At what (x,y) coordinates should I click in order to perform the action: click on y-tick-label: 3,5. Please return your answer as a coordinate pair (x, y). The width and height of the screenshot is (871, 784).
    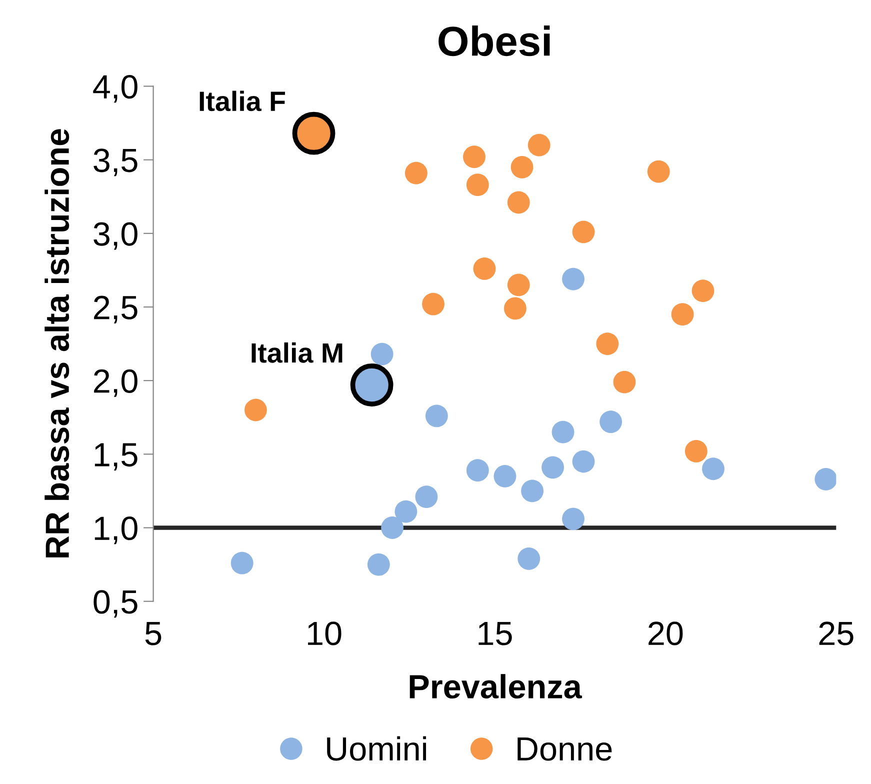
    Looking at the image, I should click on (116, 162).